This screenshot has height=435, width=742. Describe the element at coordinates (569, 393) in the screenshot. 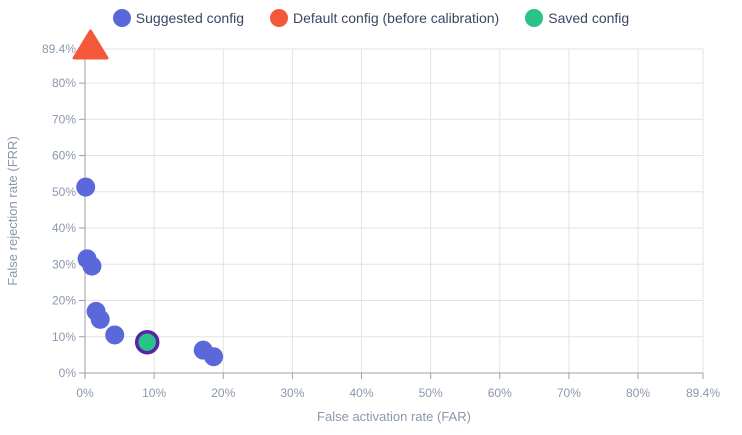

I see `x-tick-label: 70%` at that location.